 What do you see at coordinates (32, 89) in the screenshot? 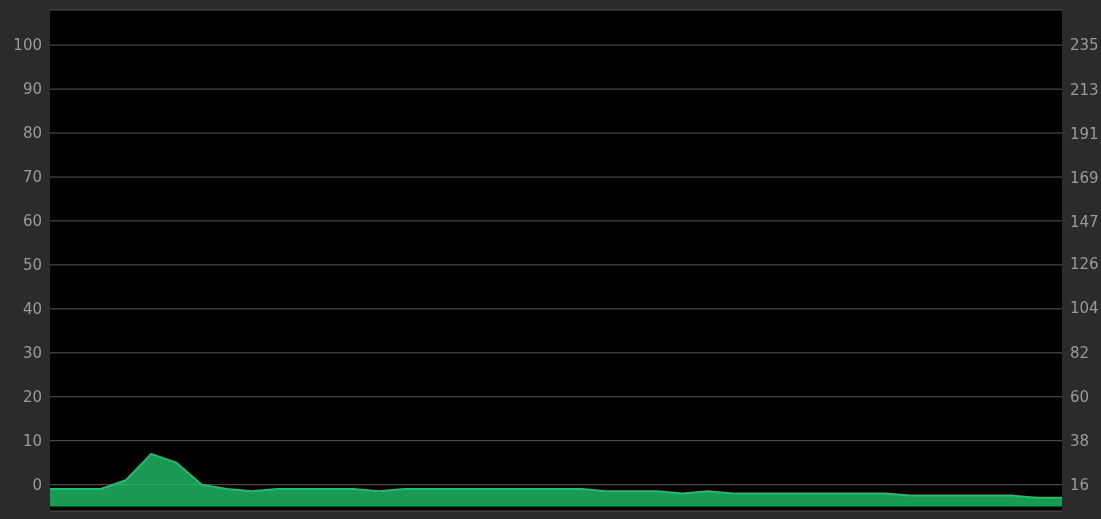
I see `y-tick-label: 90` at bounding box center [32, 89].